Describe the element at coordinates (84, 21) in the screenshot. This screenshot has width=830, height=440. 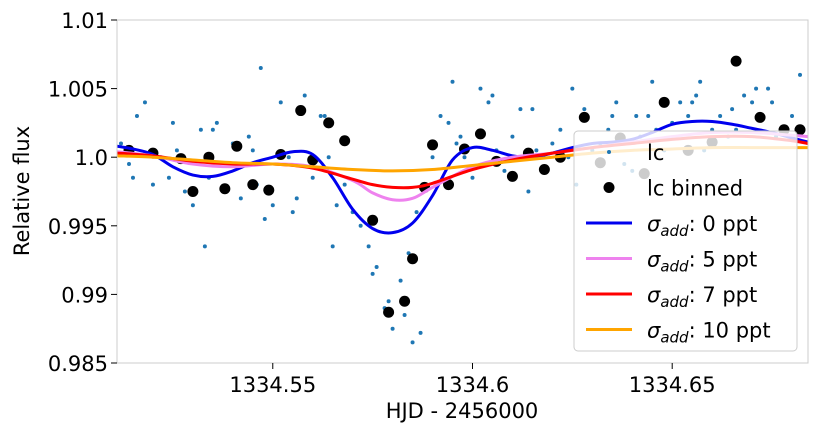
I see `y-tick-label: 1.01` at that location.